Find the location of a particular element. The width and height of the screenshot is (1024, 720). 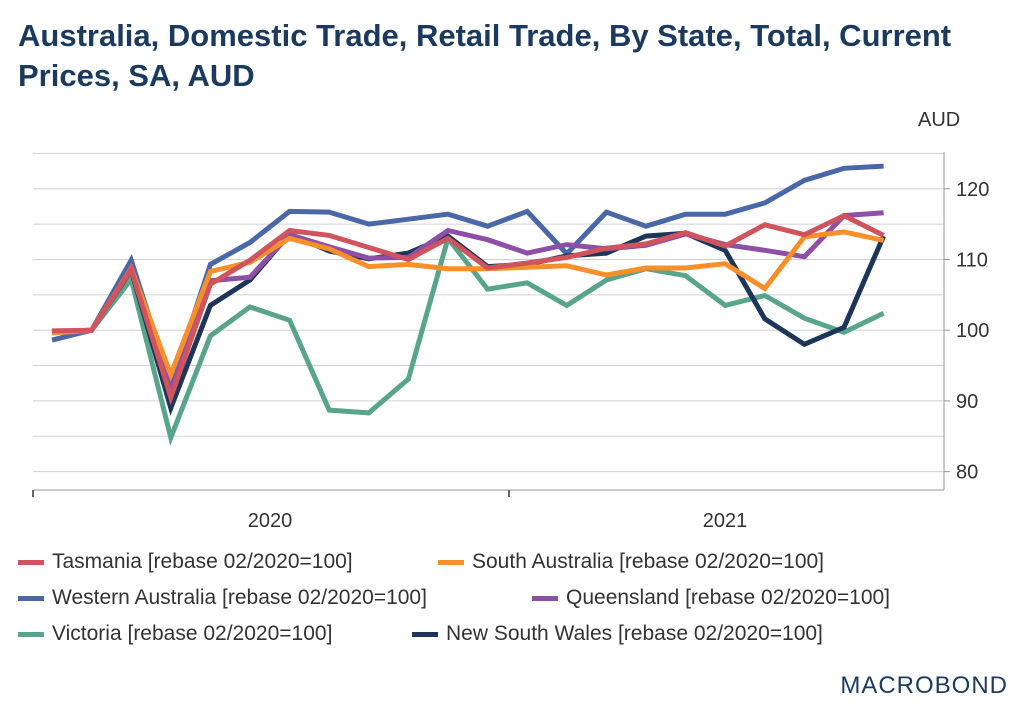

y-tick-label: 120 is located at coordinates (972, 190).